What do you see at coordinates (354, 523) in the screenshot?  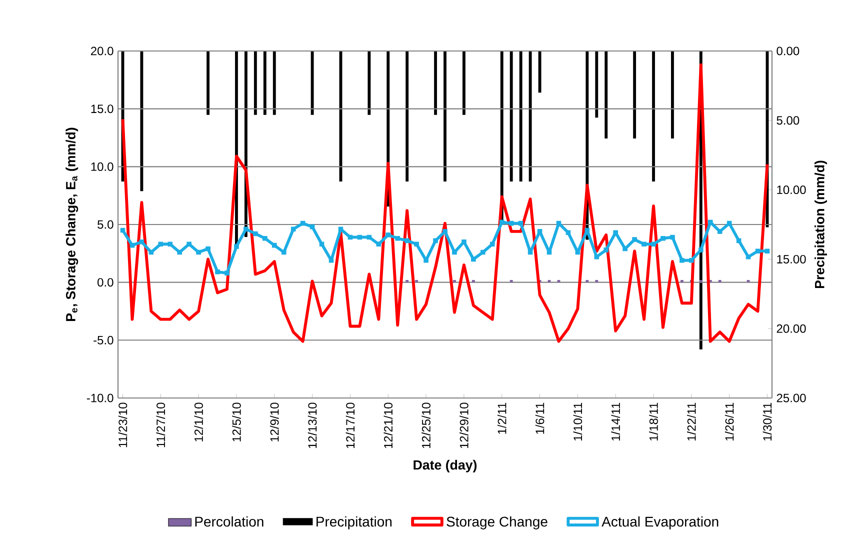 I see `legend-label: Precipitation` at bounding box center [354, 523].